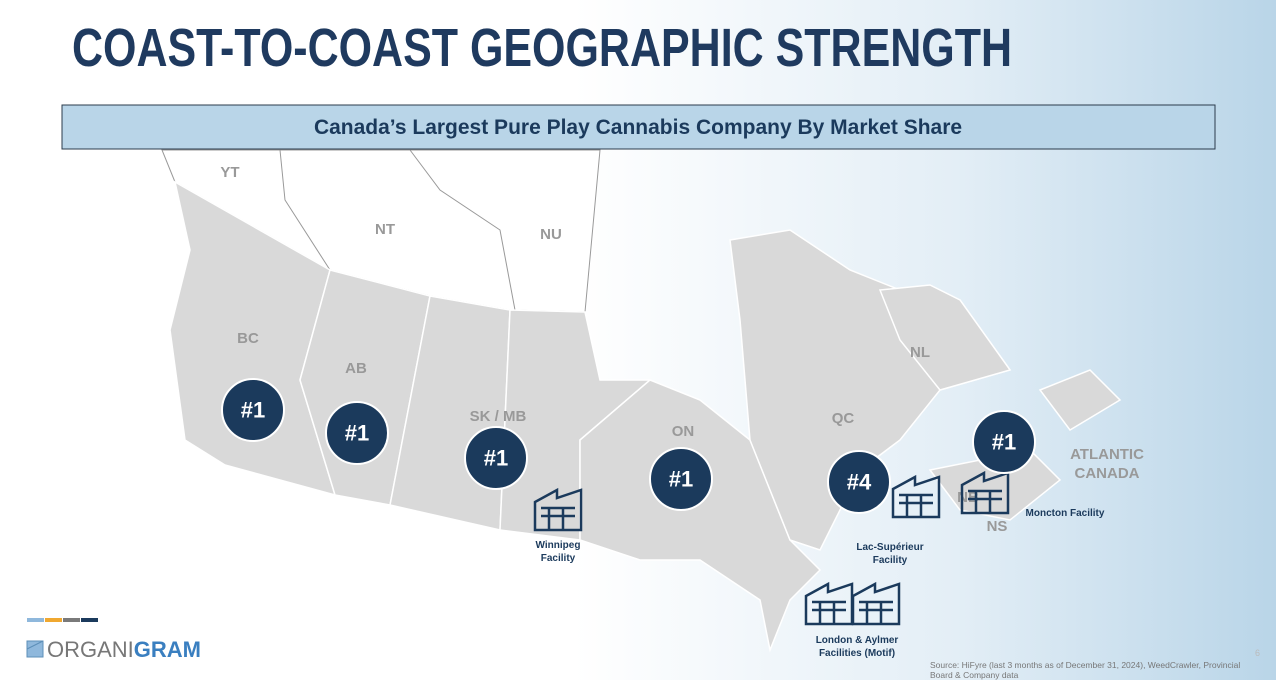  I want to click on region-label: SK / MB, so click(498, 416).